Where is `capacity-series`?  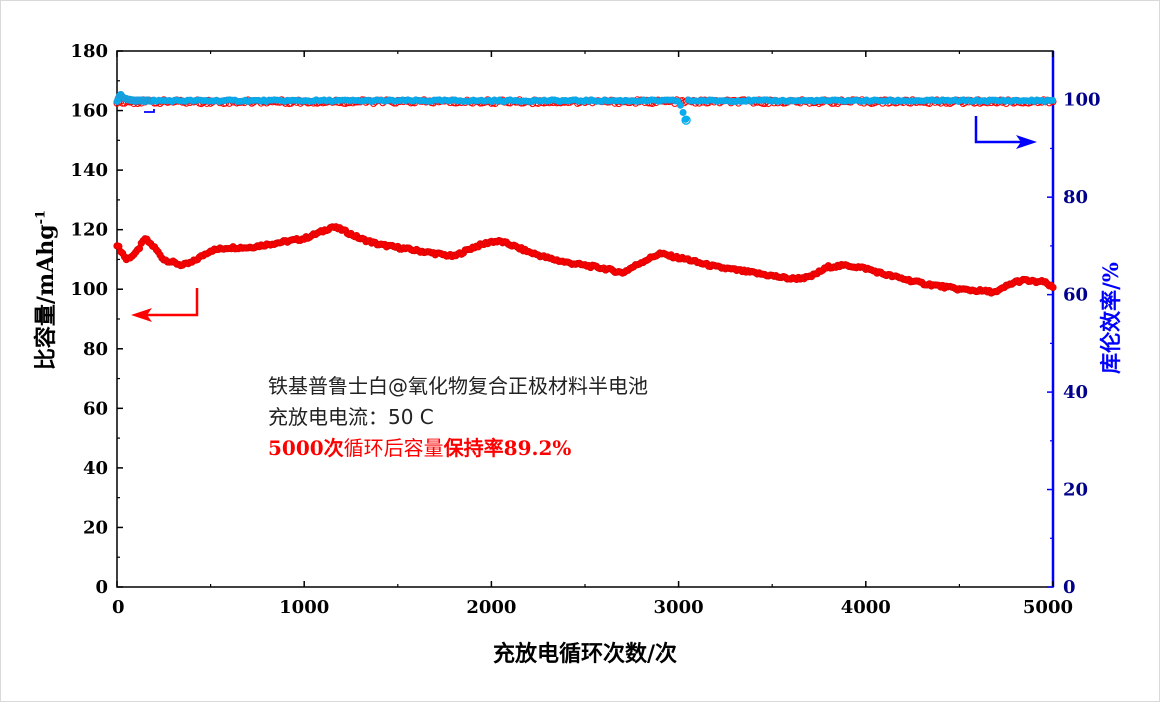
capacity-series is located at coordinates (585, 260).